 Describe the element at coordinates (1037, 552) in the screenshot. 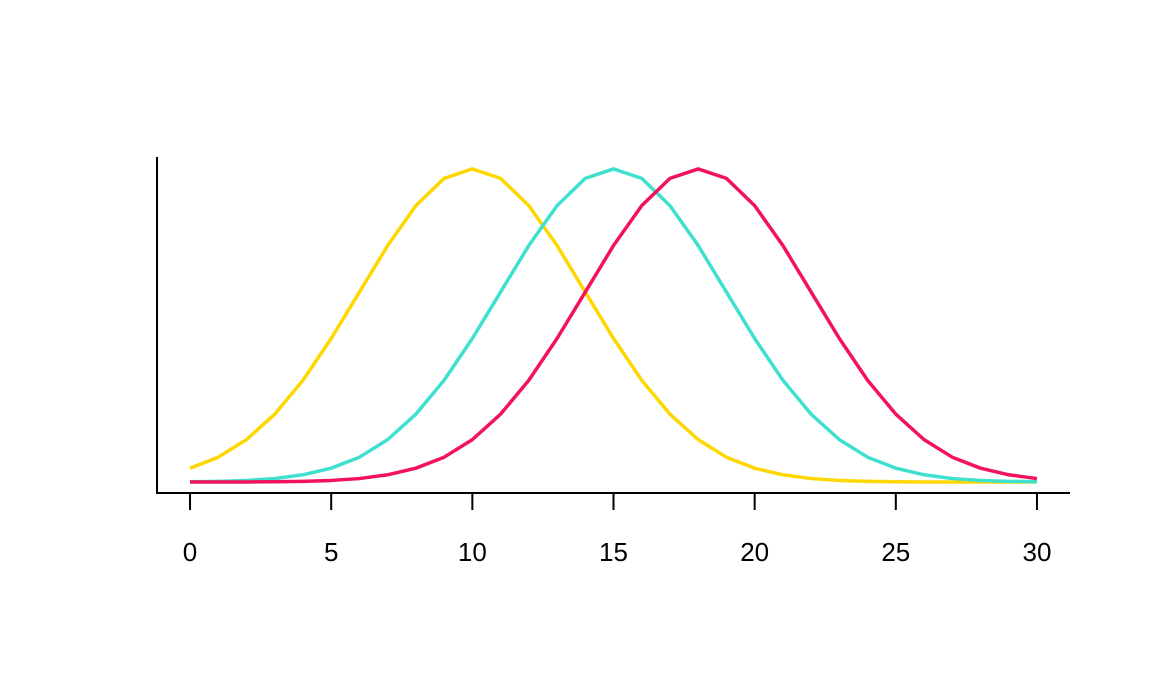

I see `x-tick-label: 30` at that location.